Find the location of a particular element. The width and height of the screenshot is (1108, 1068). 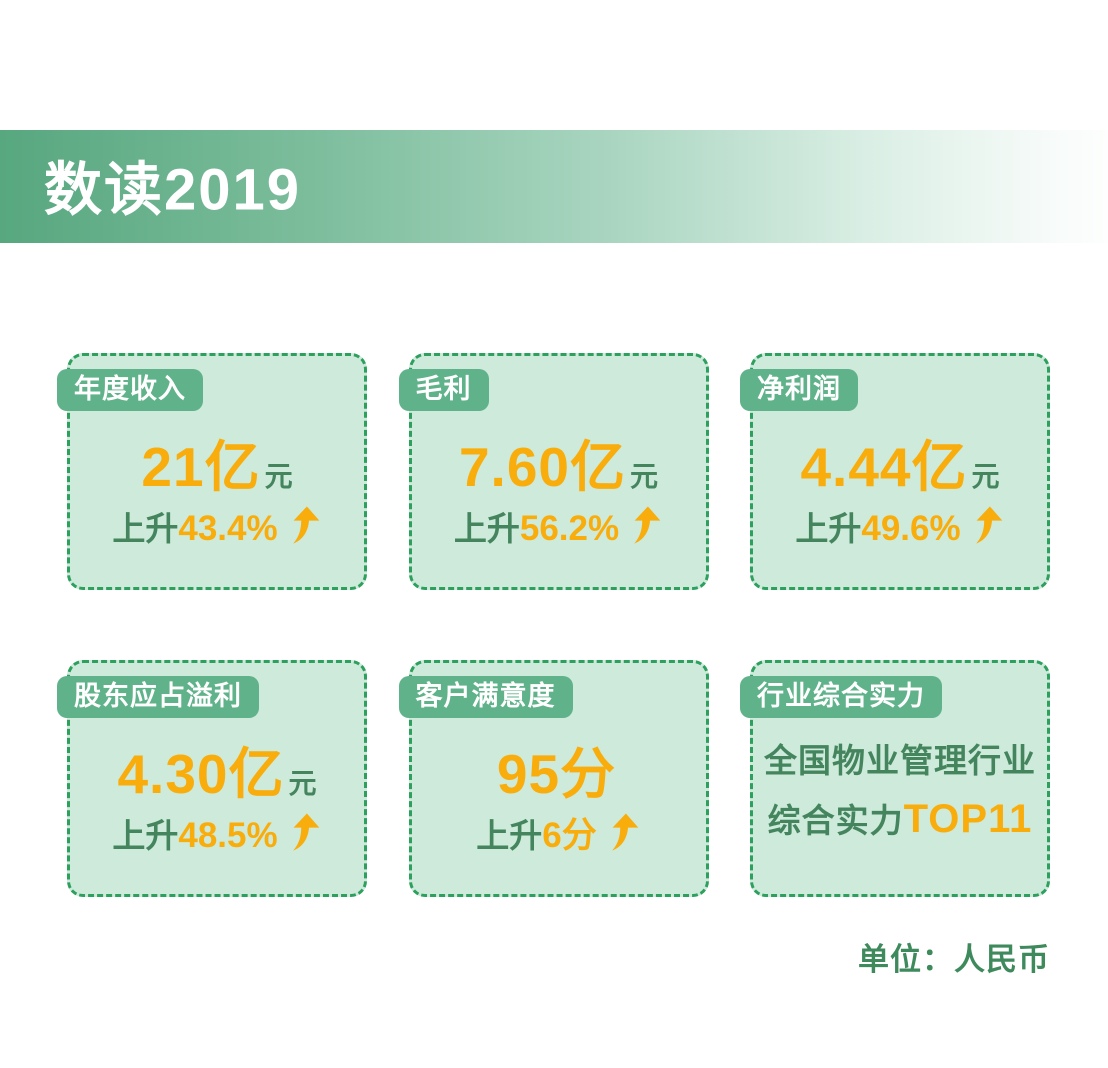

card-value-line: 95分 is located at coordinates (559, 781).